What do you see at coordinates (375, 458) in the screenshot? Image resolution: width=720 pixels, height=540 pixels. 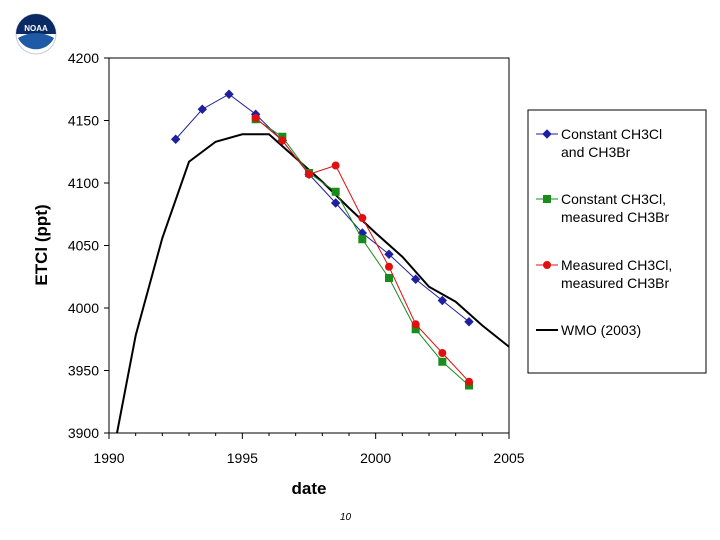 I see `x-tick-label: 2000` at bounding box center [375, 458].